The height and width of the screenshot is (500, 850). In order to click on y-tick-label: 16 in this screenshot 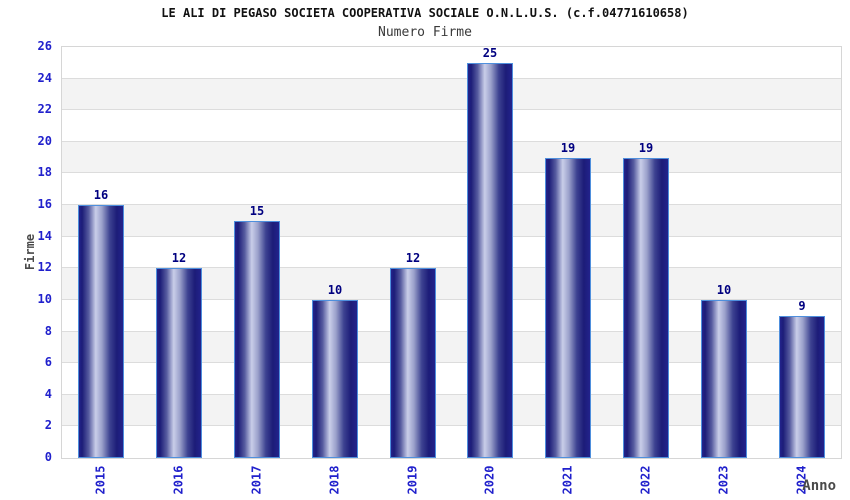, I will do `click(44, 204)`.